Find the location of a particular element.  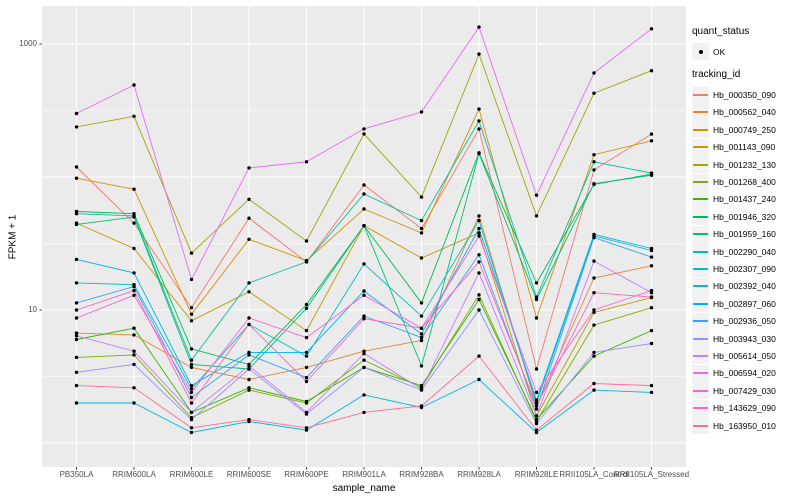

legend-item: Hb_000749_250 is located at coordinates (745, 130).